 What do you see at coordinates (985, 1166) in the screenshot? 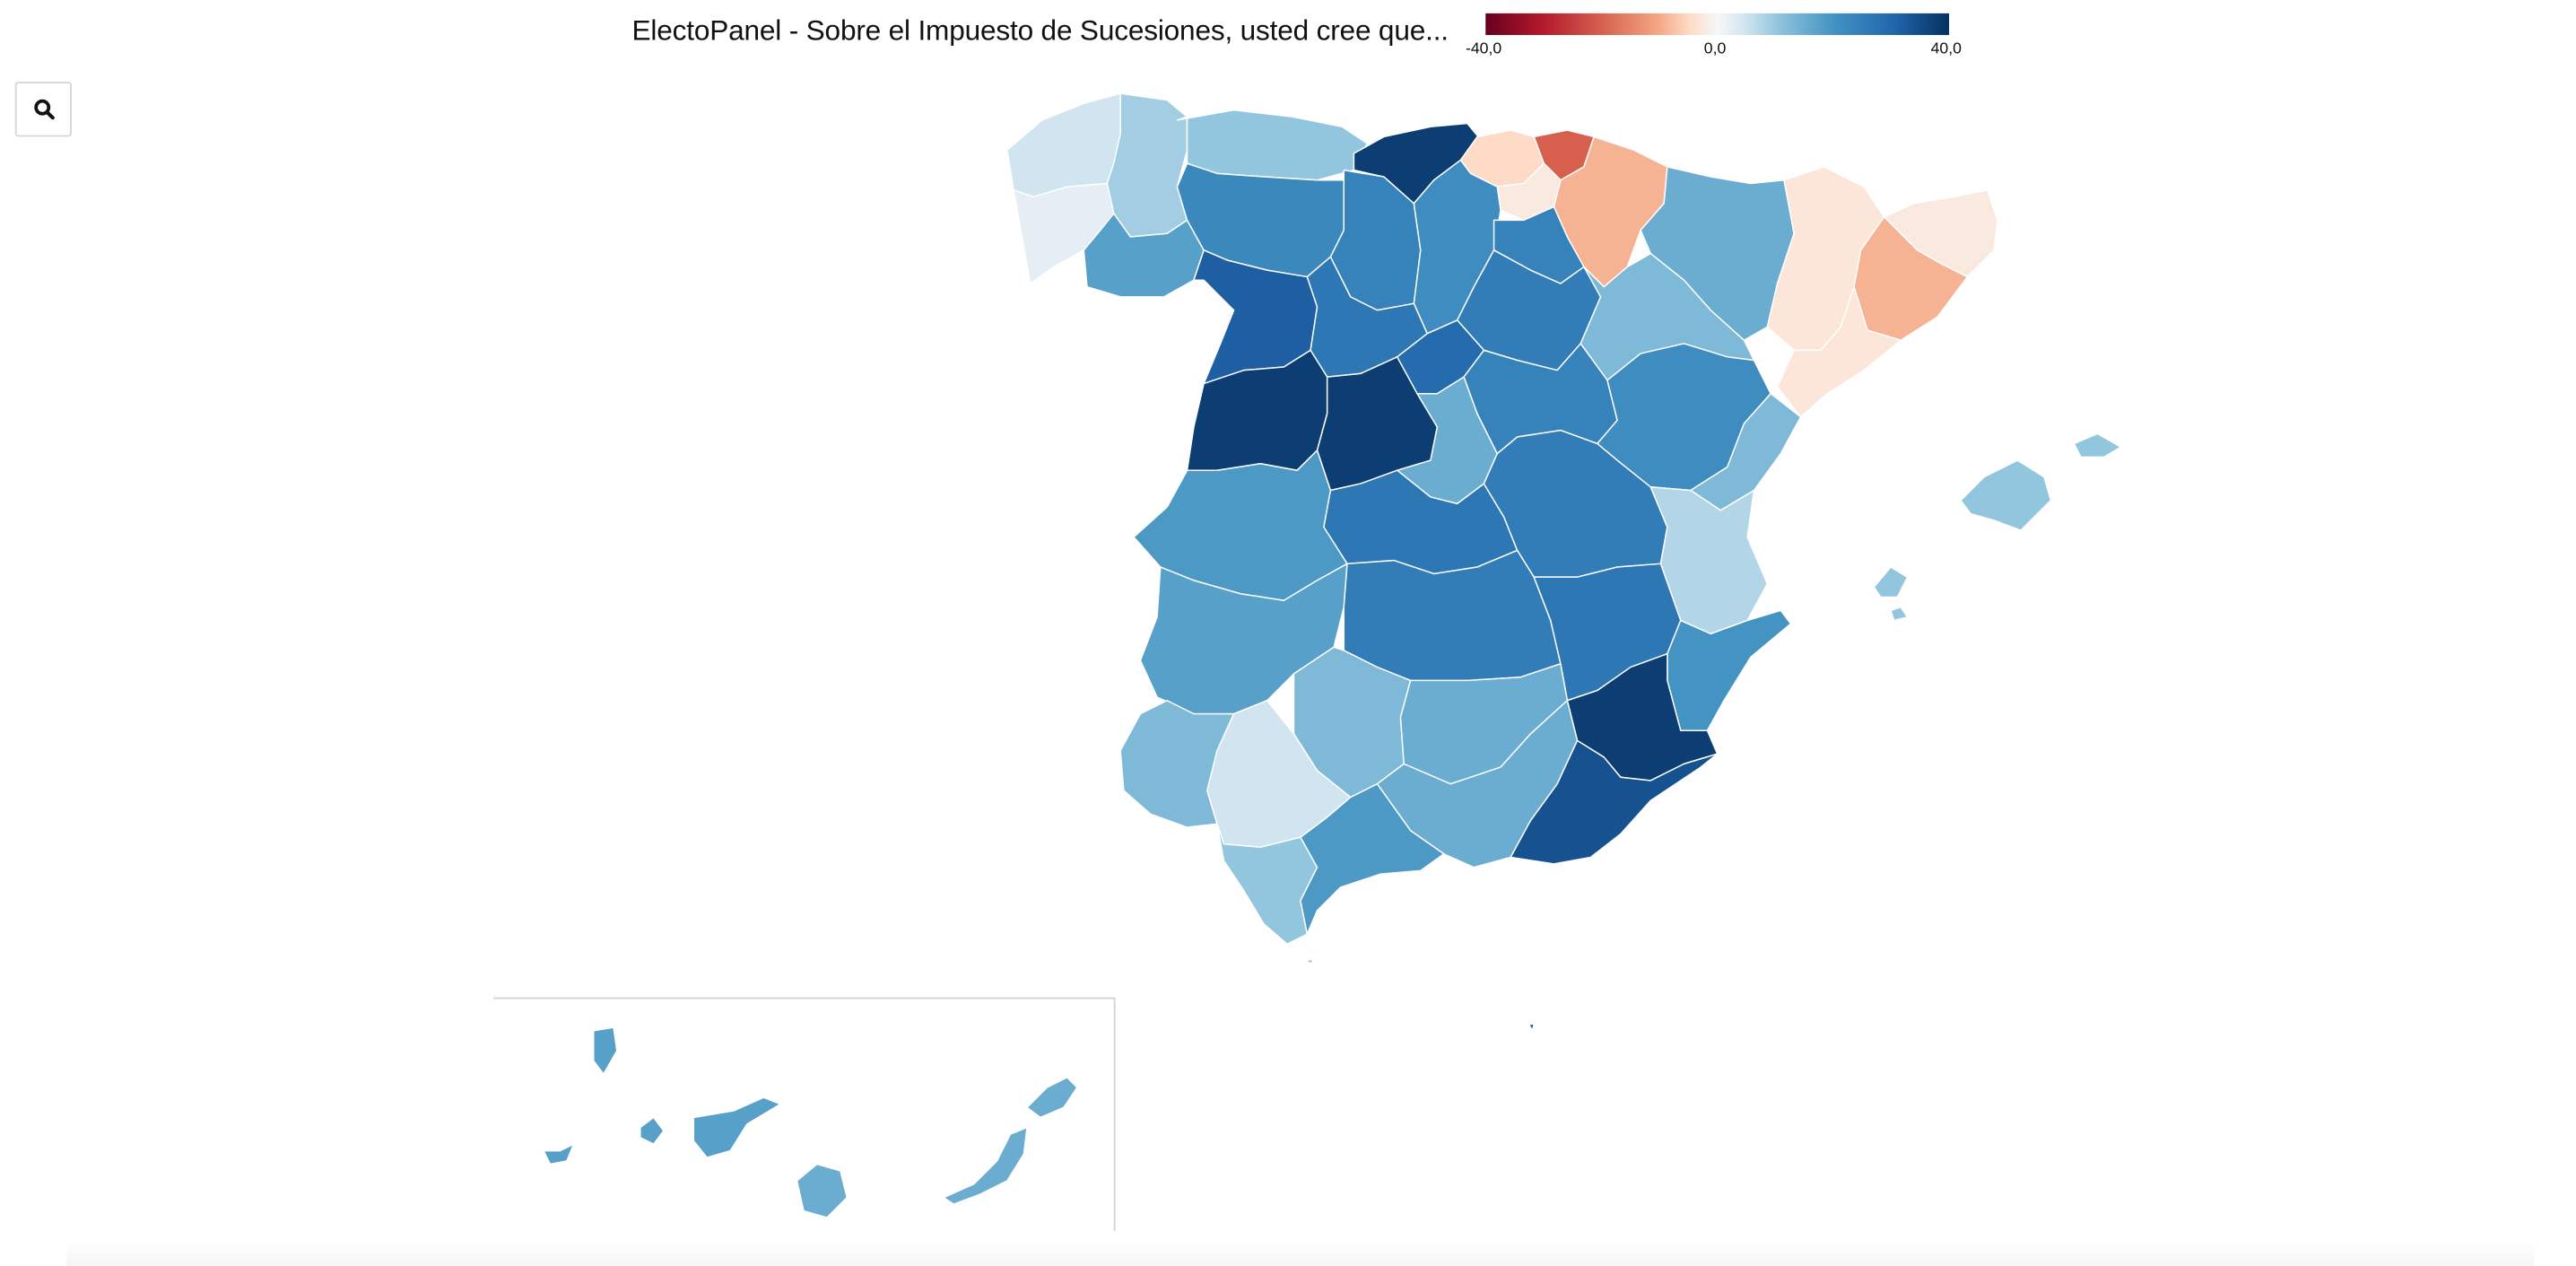
I see `island-fuerteventura` at bounding box center [985, 1166].